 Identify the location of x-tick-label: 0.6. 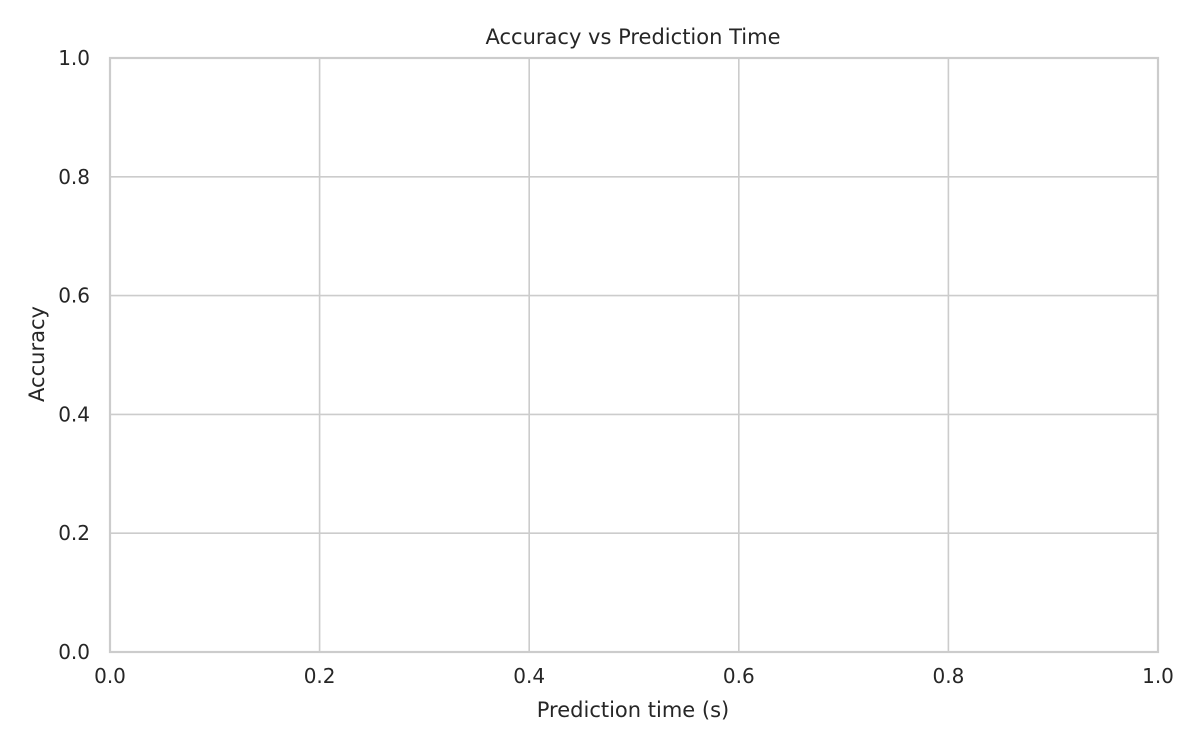
(739, 676).